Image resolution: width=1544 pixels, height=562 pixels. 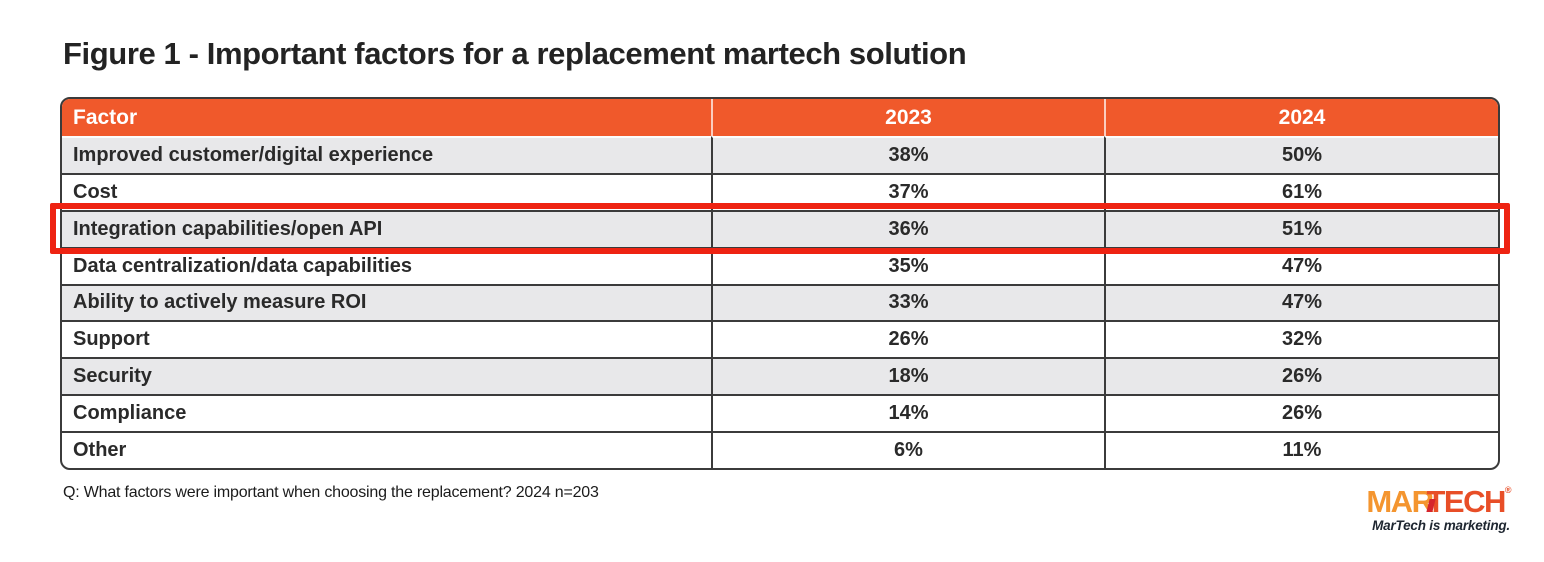 I want to click on cell-2024-4: 47%, so click(x=1301, y=302).